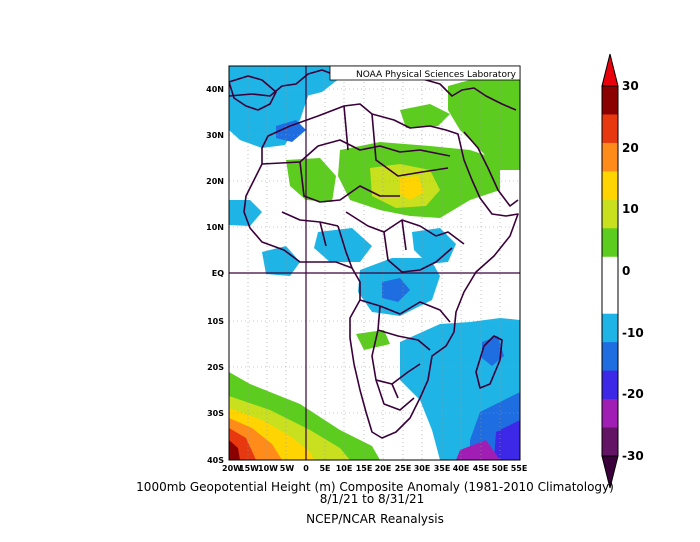  Describe the element at coordinates (519, 468) in the screenshot. I see `lon-tick-55E: 55E` at that location.